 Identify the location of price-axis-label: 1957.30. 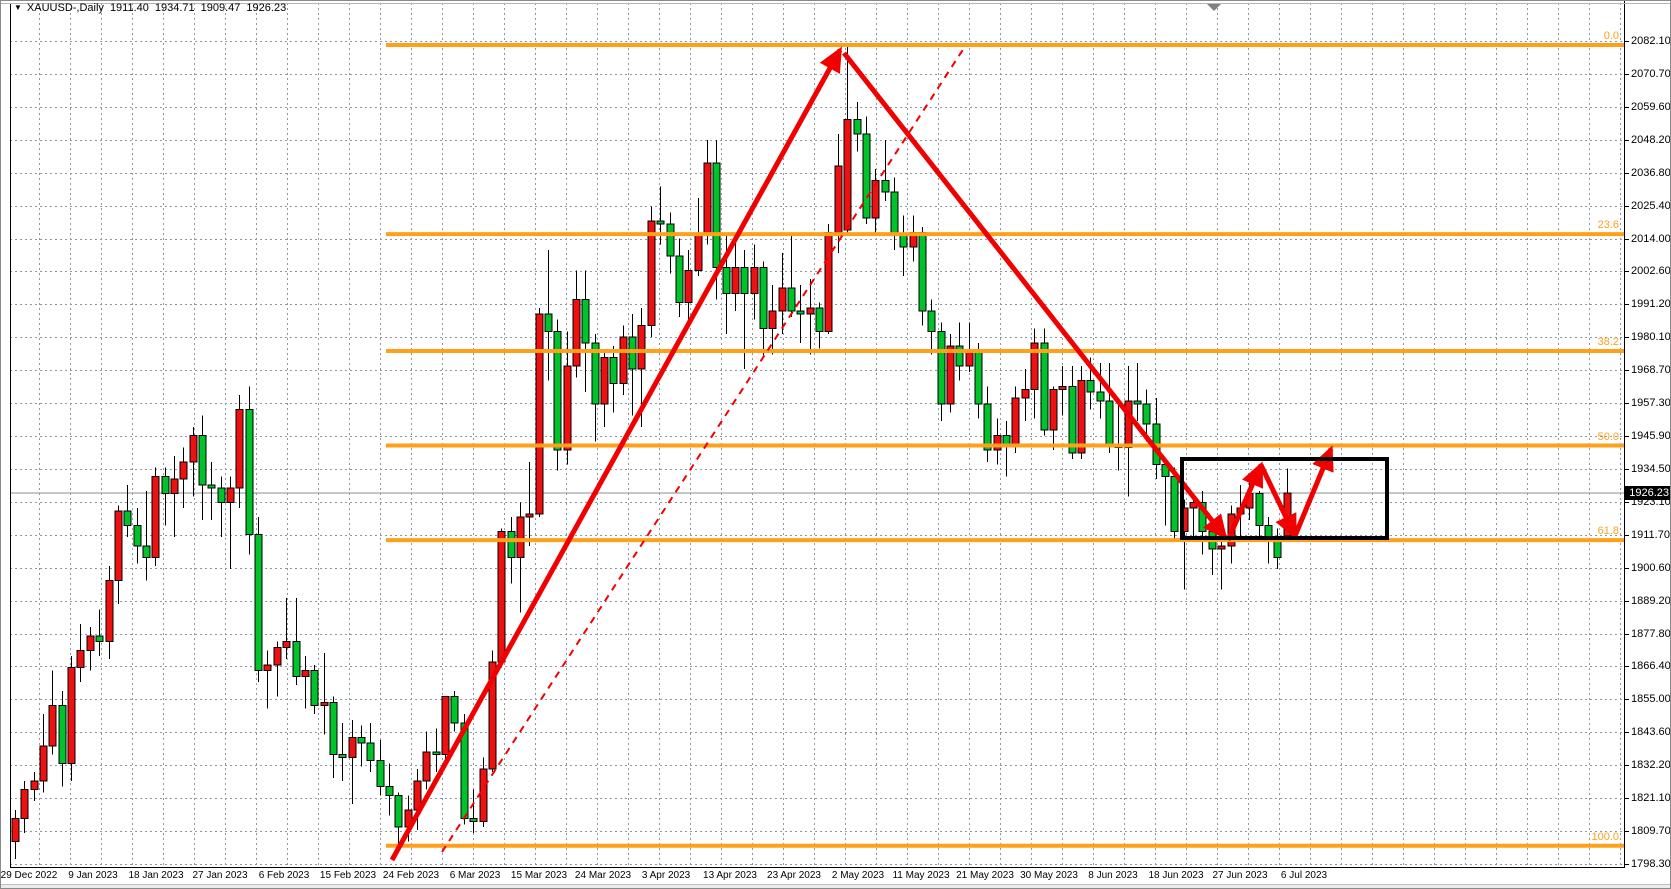
(1651, 403).